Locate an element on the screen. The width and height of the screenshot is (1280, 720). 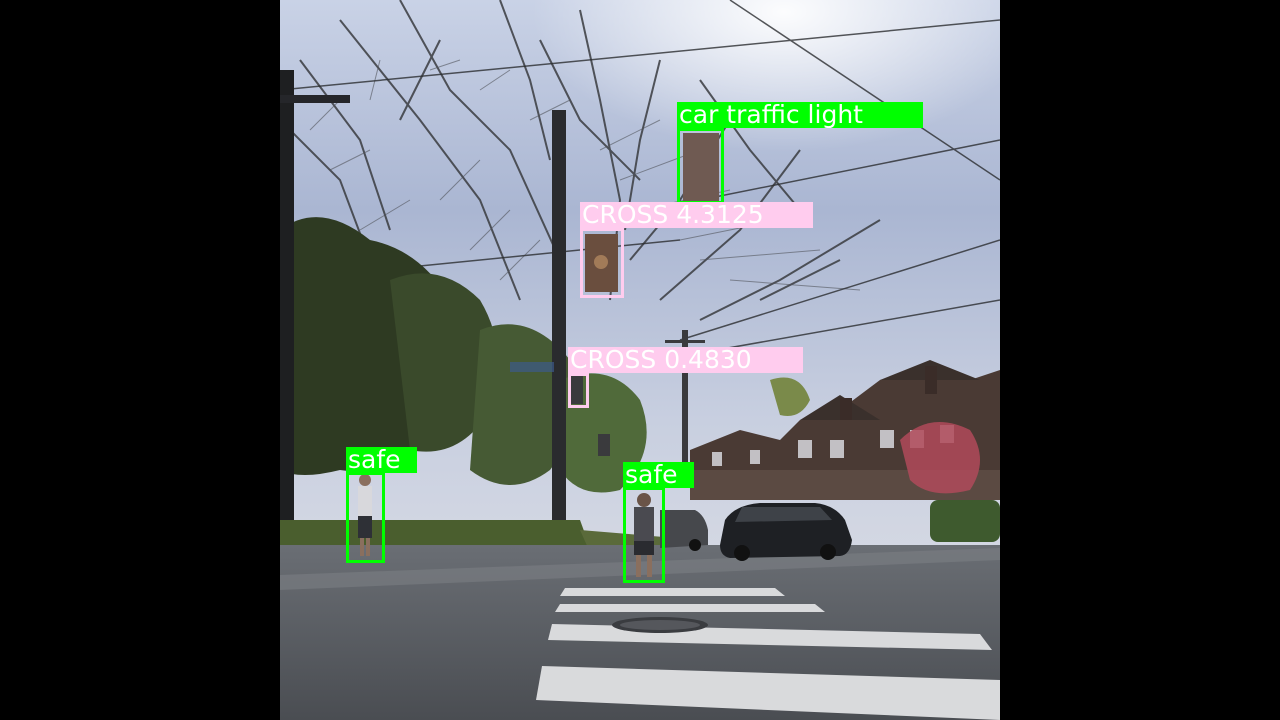
detection-box-cross-high is located at coordinates (602, 263).